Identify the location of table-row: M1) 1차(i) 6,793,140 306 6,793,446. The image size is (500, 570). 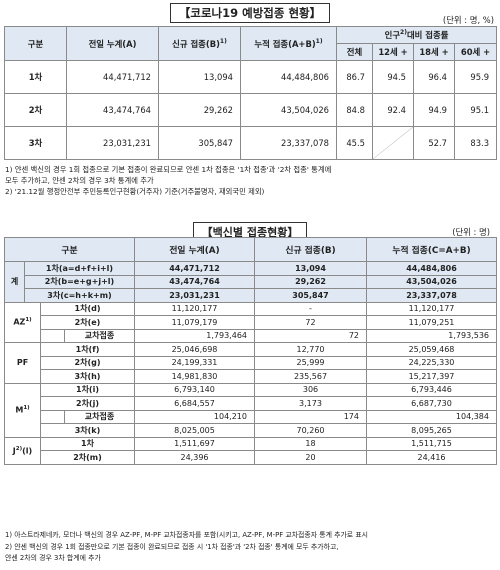
(250, 410).